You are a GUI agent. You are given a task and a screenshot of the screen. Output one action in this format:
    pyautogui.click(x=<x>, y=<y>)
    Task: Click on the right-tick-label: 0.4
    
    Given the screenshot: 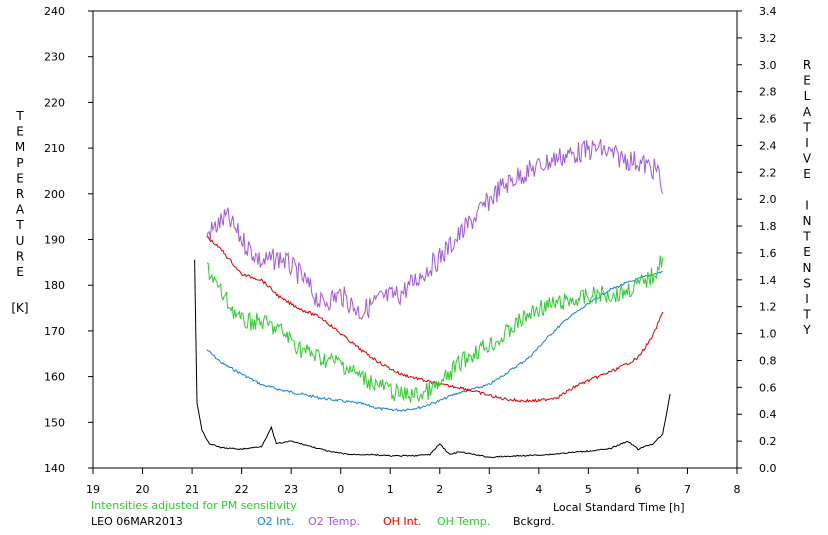 What is the action you would take?
    pyautogui.click(x=768, y=414)
    